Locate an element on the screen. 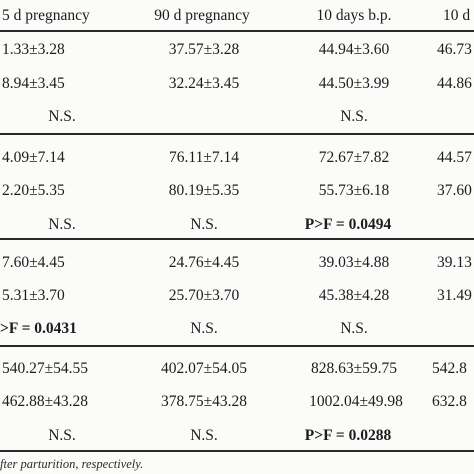  table-cell: 55.73±6.18 is located at coordinates (354, 190).